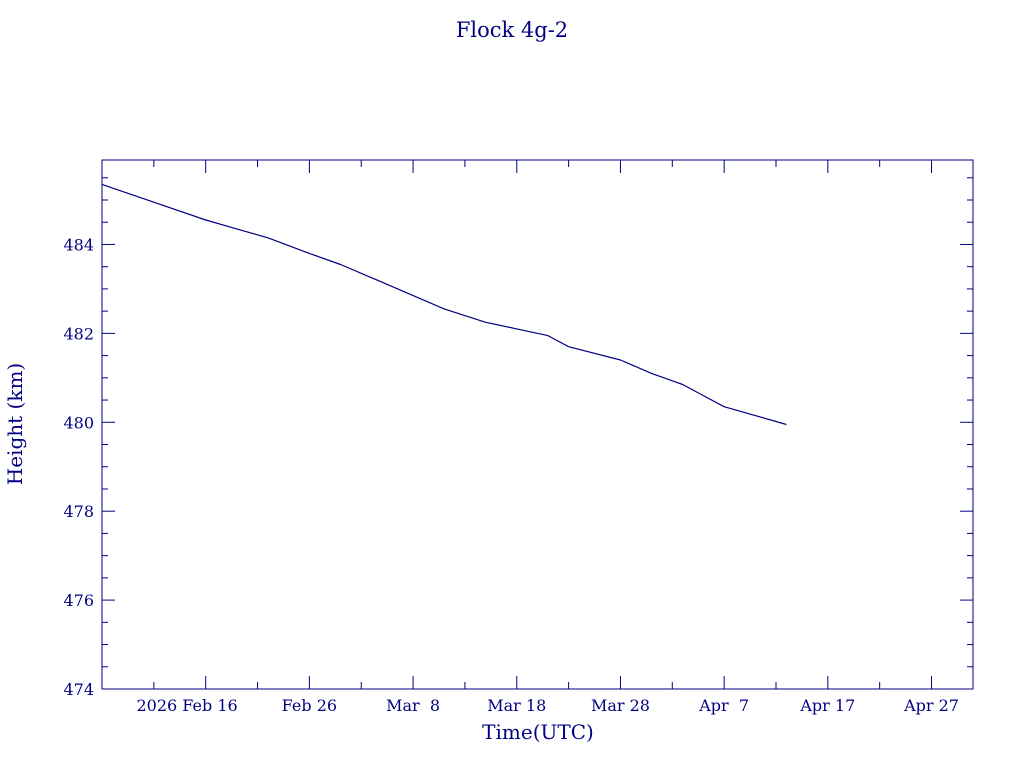 This screenshot has height=772, width=1024. I want to click on x-axis-label: Time(UTC), so click(538, 732).